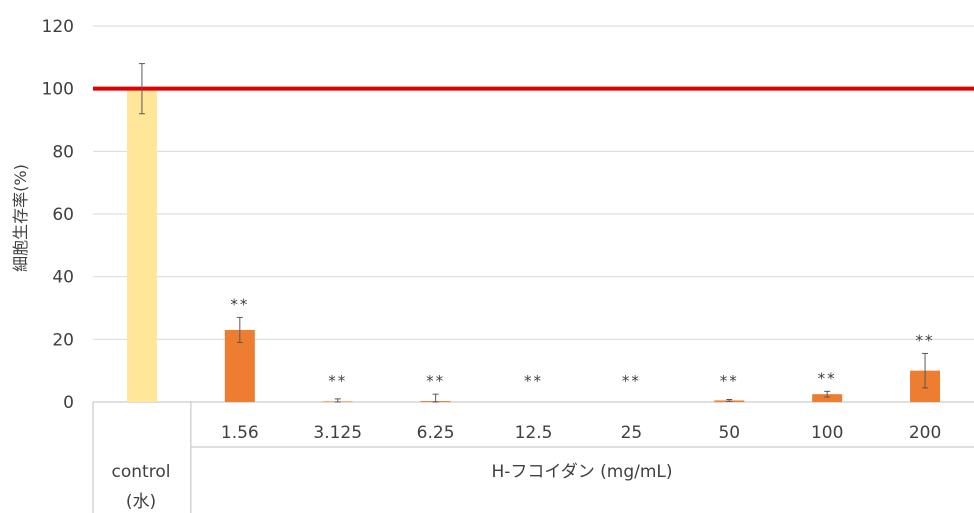  Describe the element at coordinates (337, 433) in the screenshot. I see `x-tick-label: 3.125` at that location.